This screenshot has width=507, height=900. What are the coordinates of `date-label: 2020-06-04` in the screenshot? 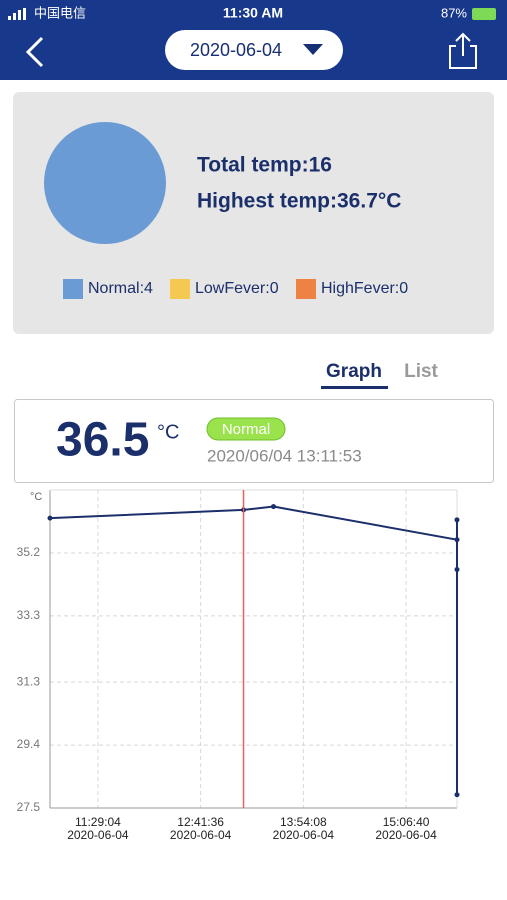 It's located at (236, 50).